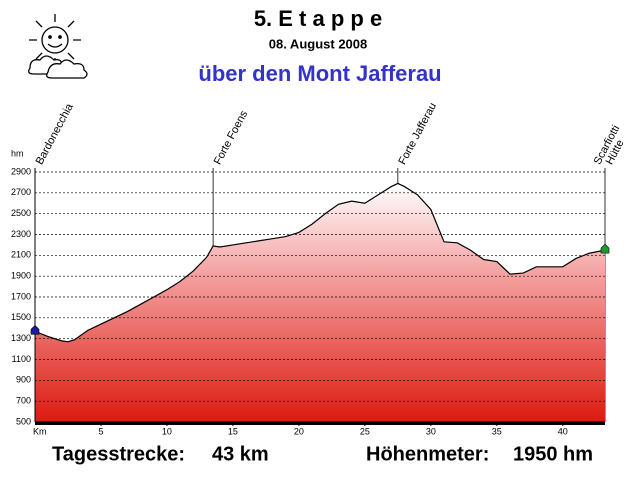  I want to click on y-tick-label: 2300, so click(21, 234).